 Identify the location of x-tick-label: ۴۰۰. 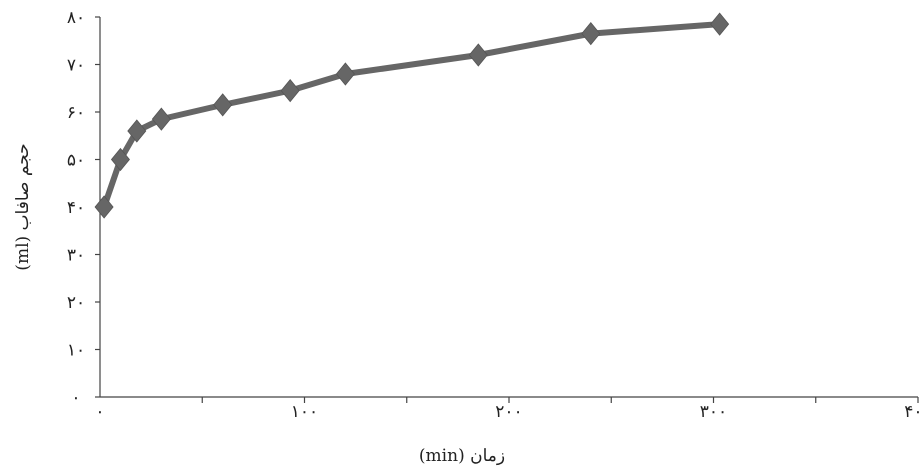
(913, 412).